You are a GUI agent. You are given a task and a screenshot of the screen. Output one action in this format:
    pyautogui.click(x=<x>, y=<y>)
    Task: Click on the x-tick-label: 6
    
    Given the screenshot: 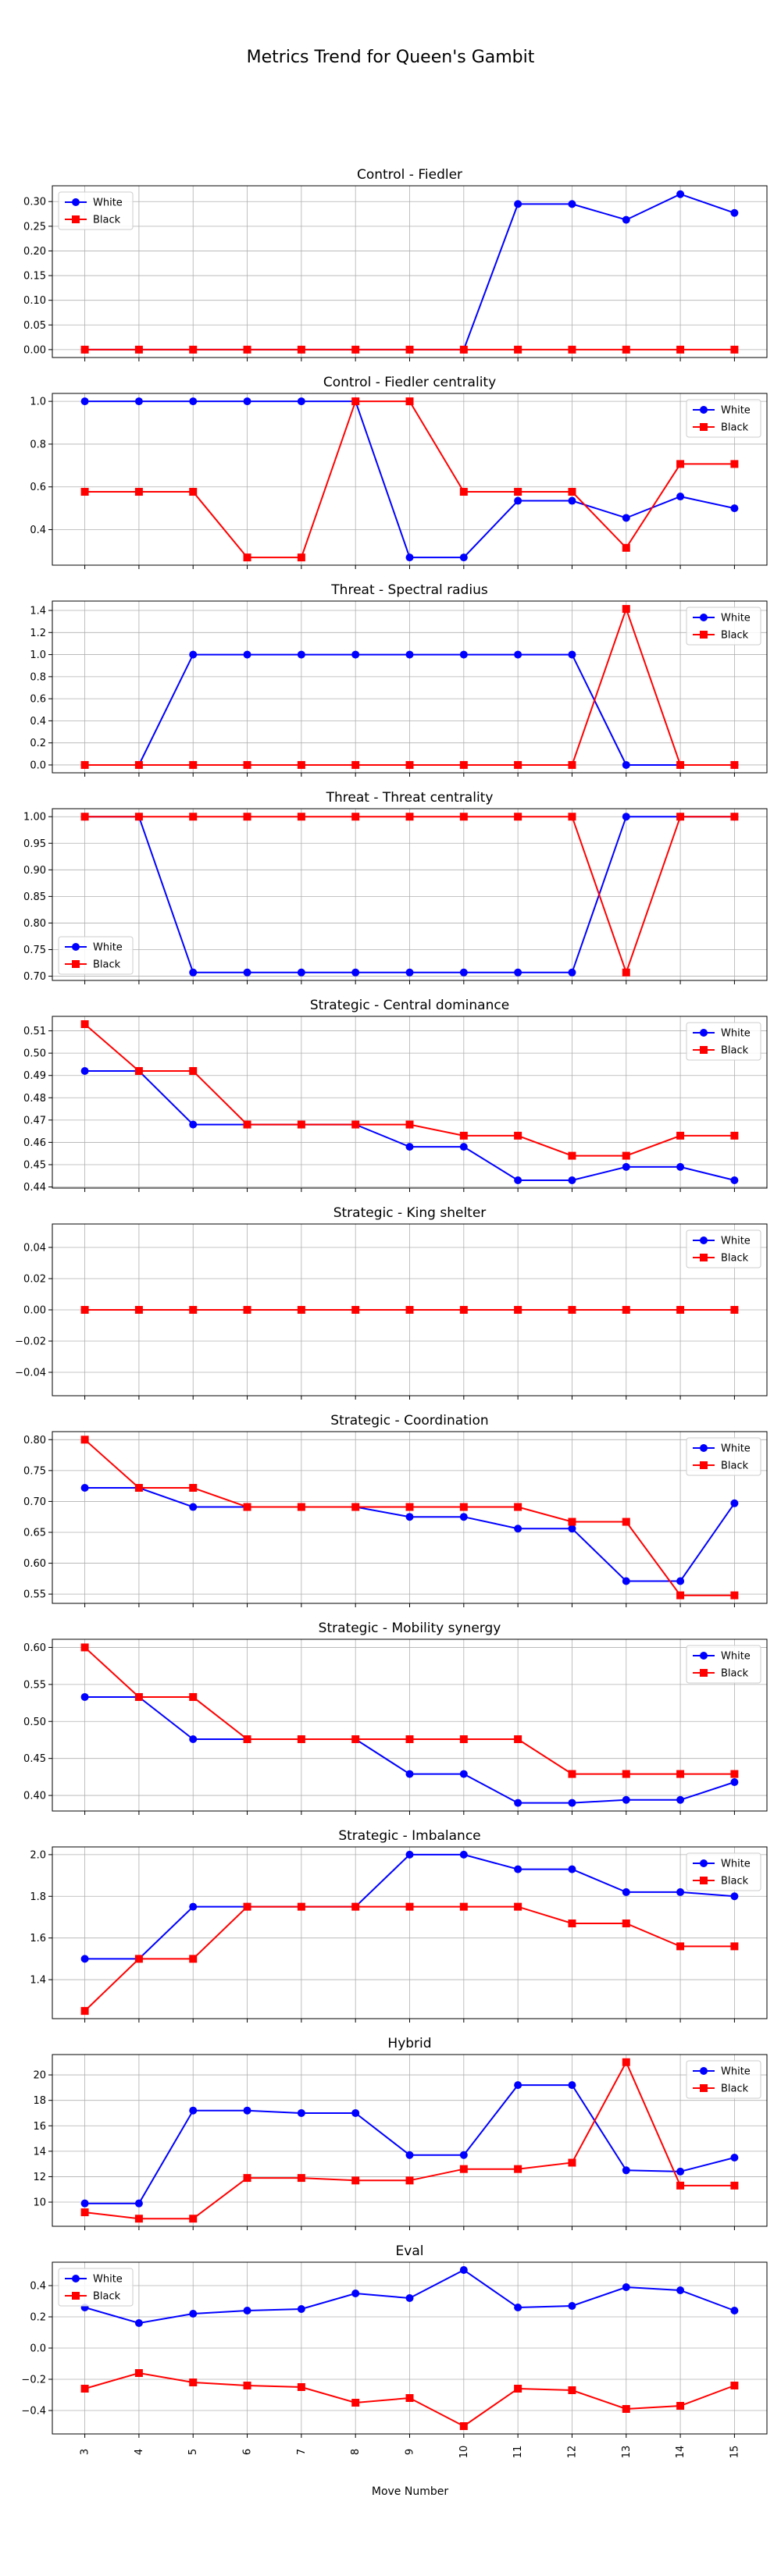 What is the action you would take?
    pyautogui.click(x=248, y=2452)
    